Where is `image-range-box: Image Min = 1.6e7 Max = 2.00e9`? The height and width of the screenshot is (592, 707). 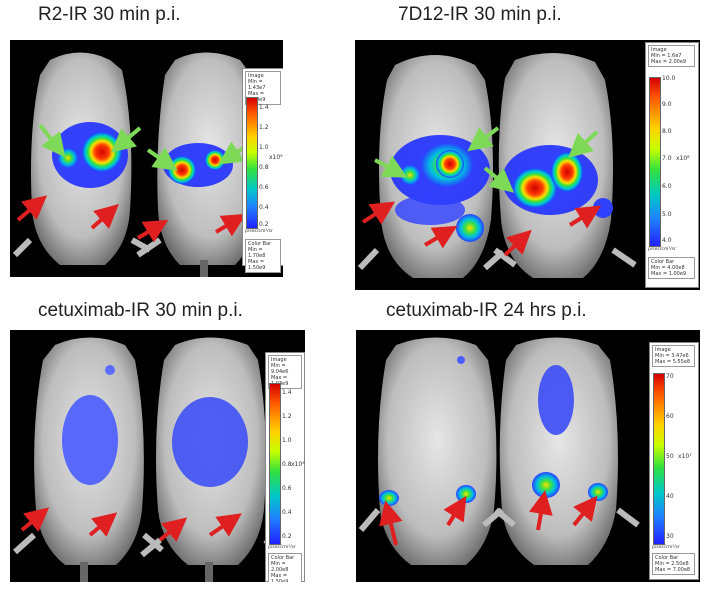
image-range-box: Image Min = 1.6e7 Max = 2.00e9 is located at coordinates (671, 56).